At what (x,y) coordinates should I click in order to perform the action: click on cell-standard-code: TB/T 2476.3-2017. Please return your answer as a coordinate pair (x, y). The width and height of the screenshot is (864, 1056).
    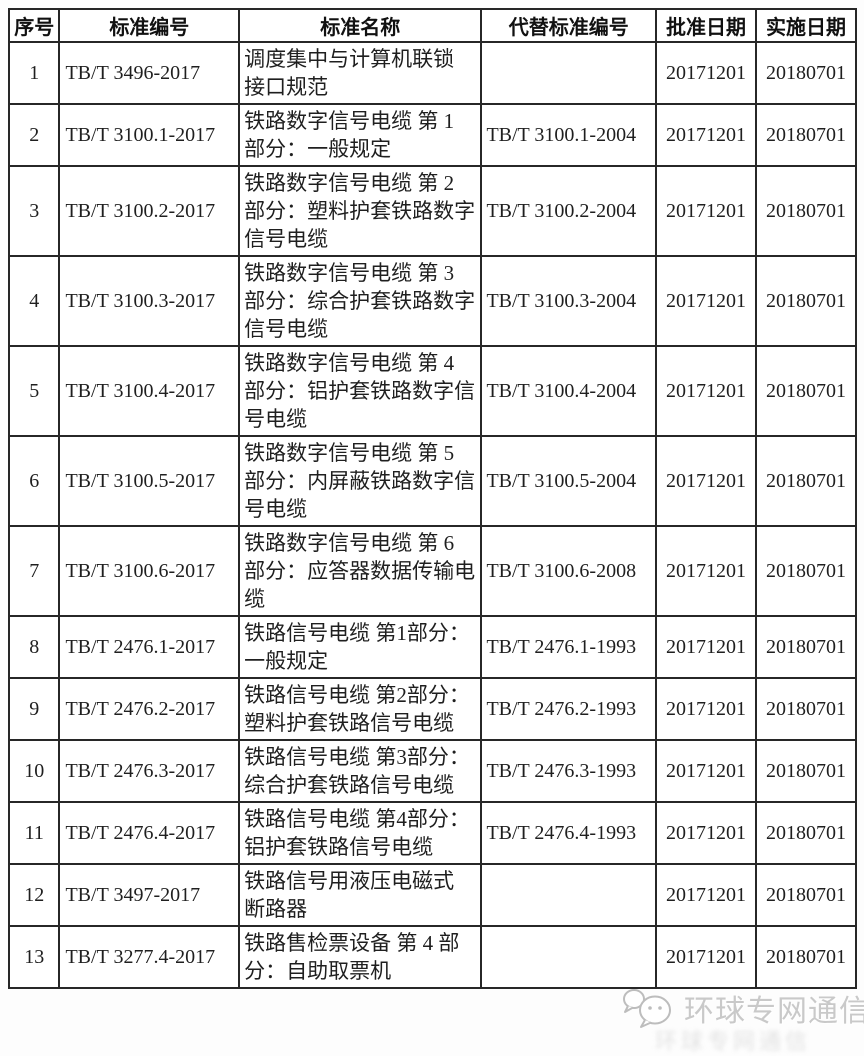
    Looking at the image, I should click on (149, 771).